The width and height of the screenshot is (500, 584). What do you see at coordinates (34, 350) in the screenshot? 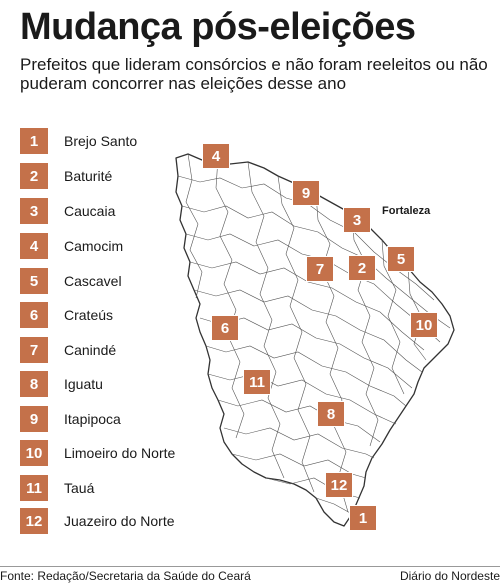
I see `legend-number-badge: 7` at bounding box center [34, 350].